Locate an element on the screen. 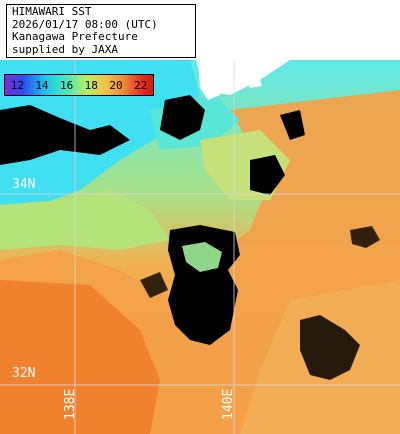  info-region: Kanagawa Prefecture is located at coordinates (75, 36).